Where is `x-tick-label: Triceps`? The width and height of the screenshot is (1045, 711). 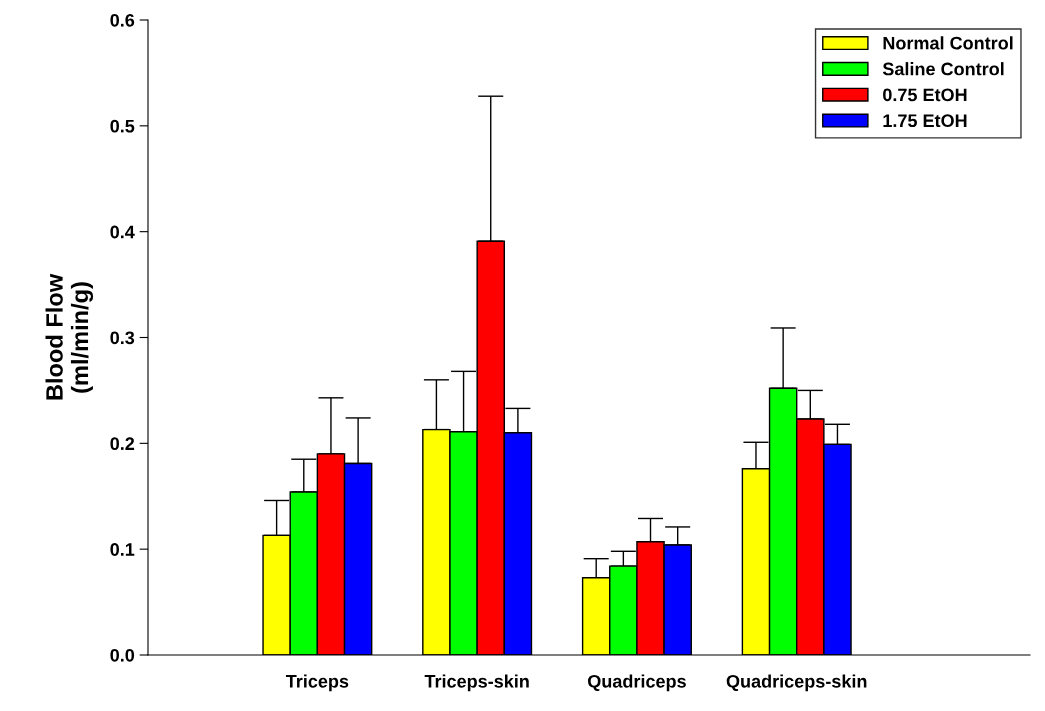 x-tick-label: Triceps is located at coordinates (317, 683).